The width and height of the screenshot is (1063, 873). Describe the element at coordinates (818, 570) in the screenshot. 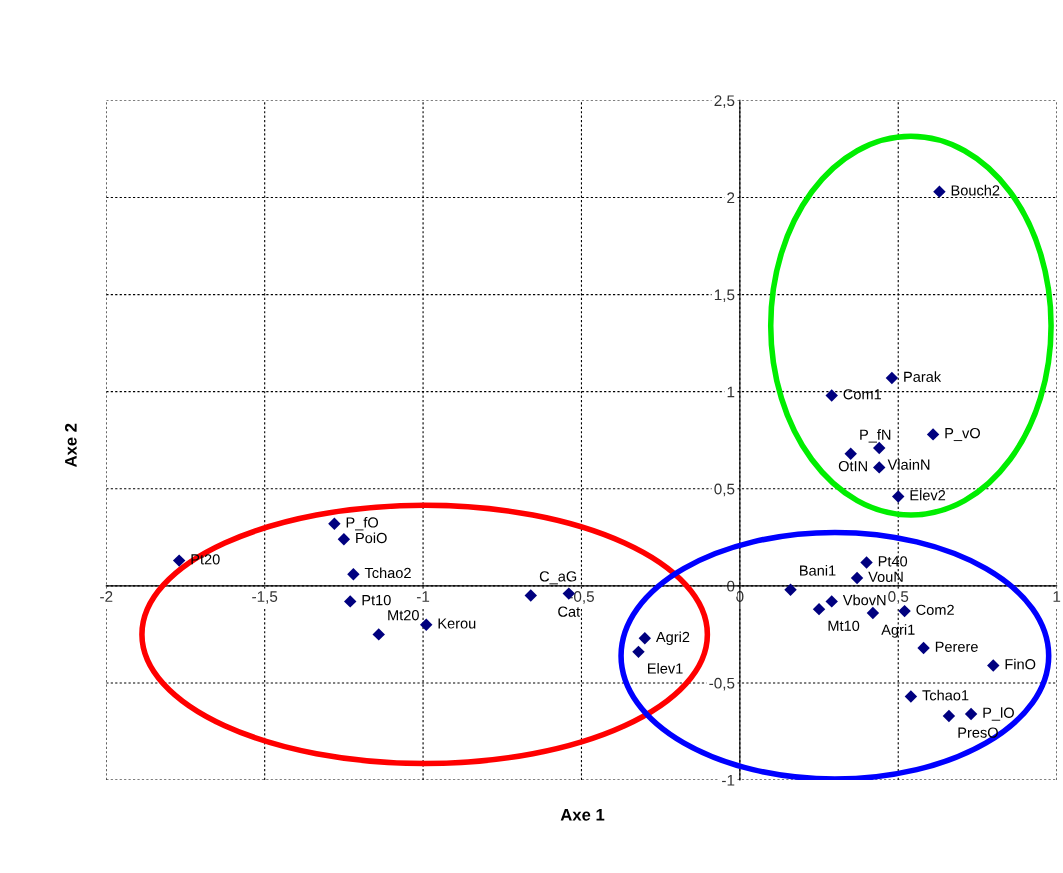

I see `data-label: Bani1` at that location.